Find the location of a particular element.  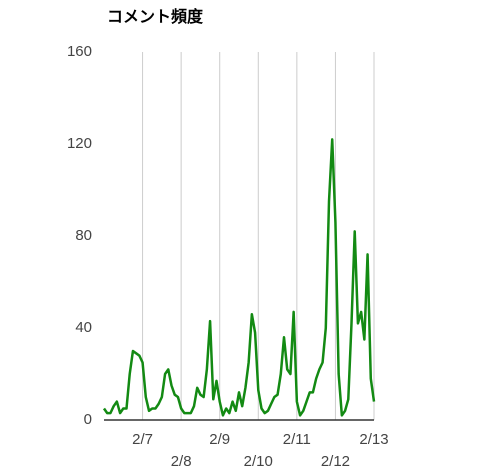

x-tick-label: 2/10 is located at coordinates (258, 461).